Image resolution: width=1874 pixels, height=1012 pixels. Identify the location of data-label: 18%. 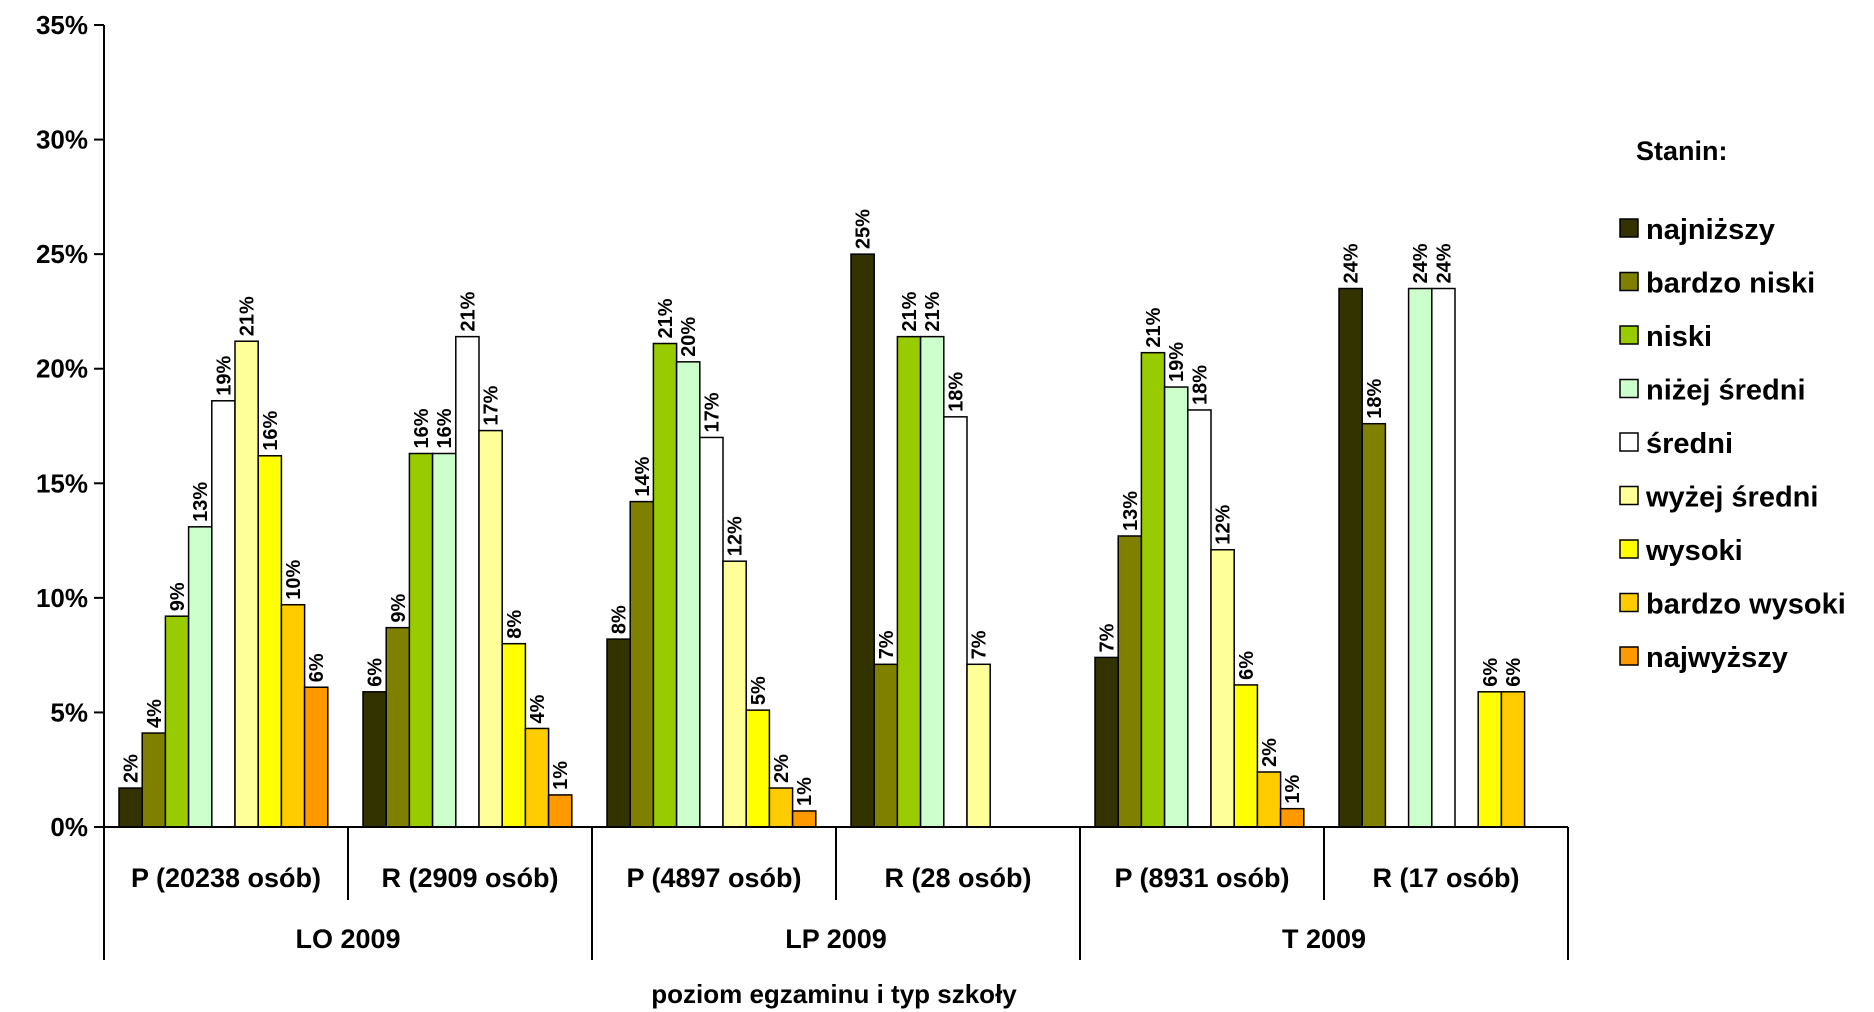
(1375, 398).